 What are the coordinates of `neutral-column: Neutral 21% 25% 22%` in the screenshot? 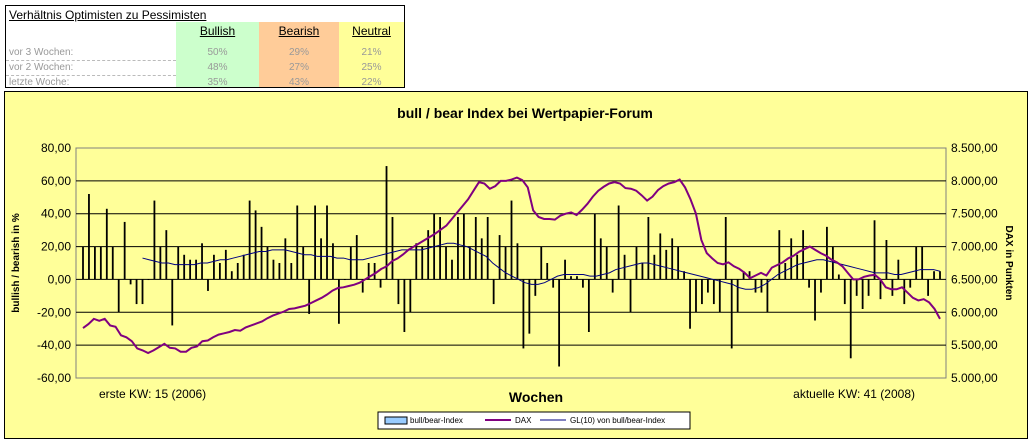 It's located at (371, 55).